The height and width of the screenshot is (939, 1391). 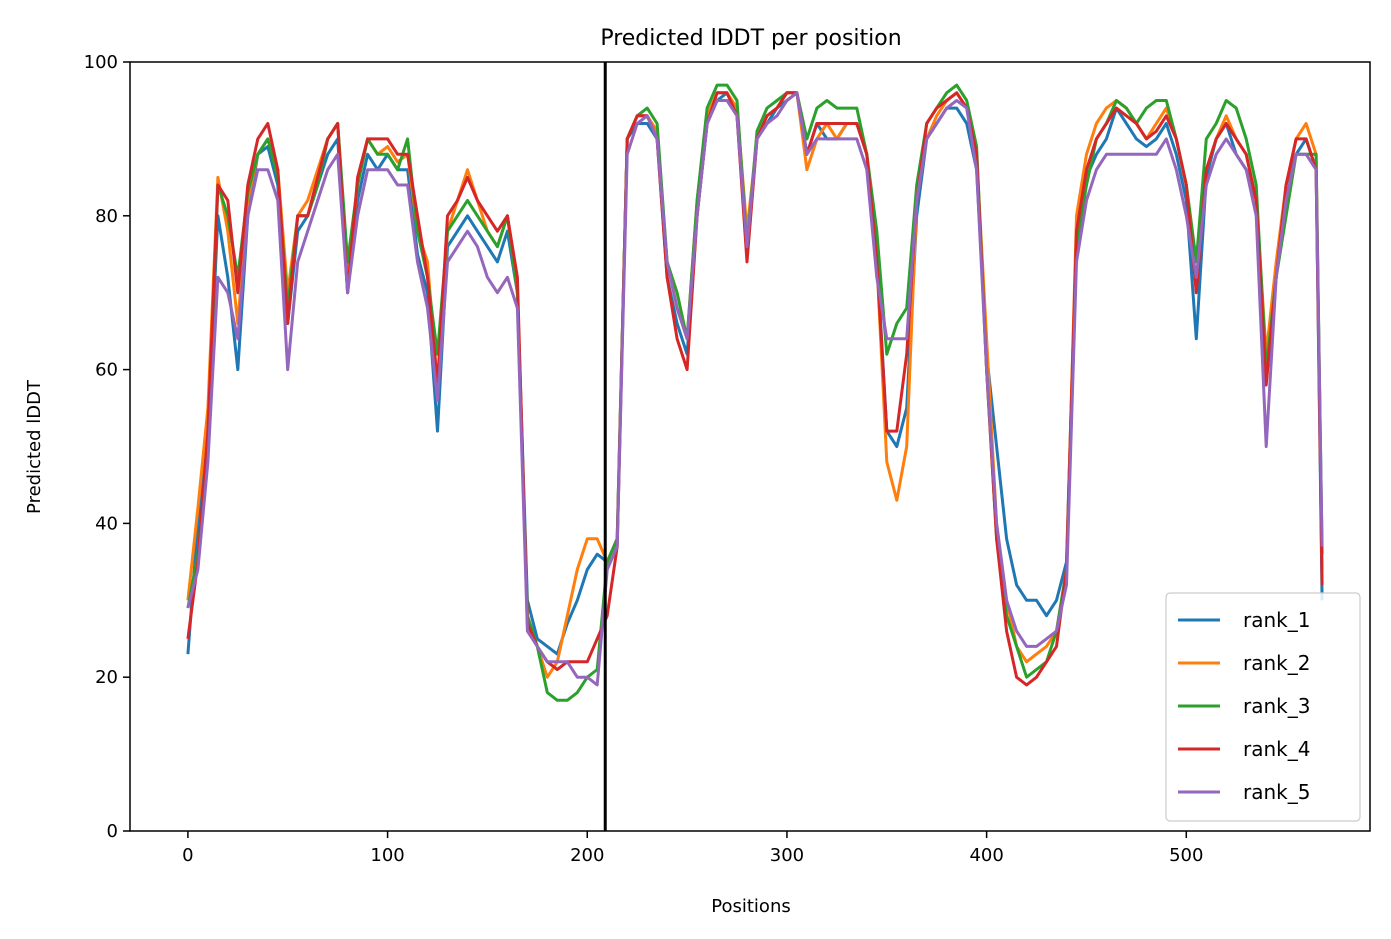 What do you see at coordinates (986, 855) in the screenshot?
I see `x-tick-label: 400` at bounding box center [986, 855].